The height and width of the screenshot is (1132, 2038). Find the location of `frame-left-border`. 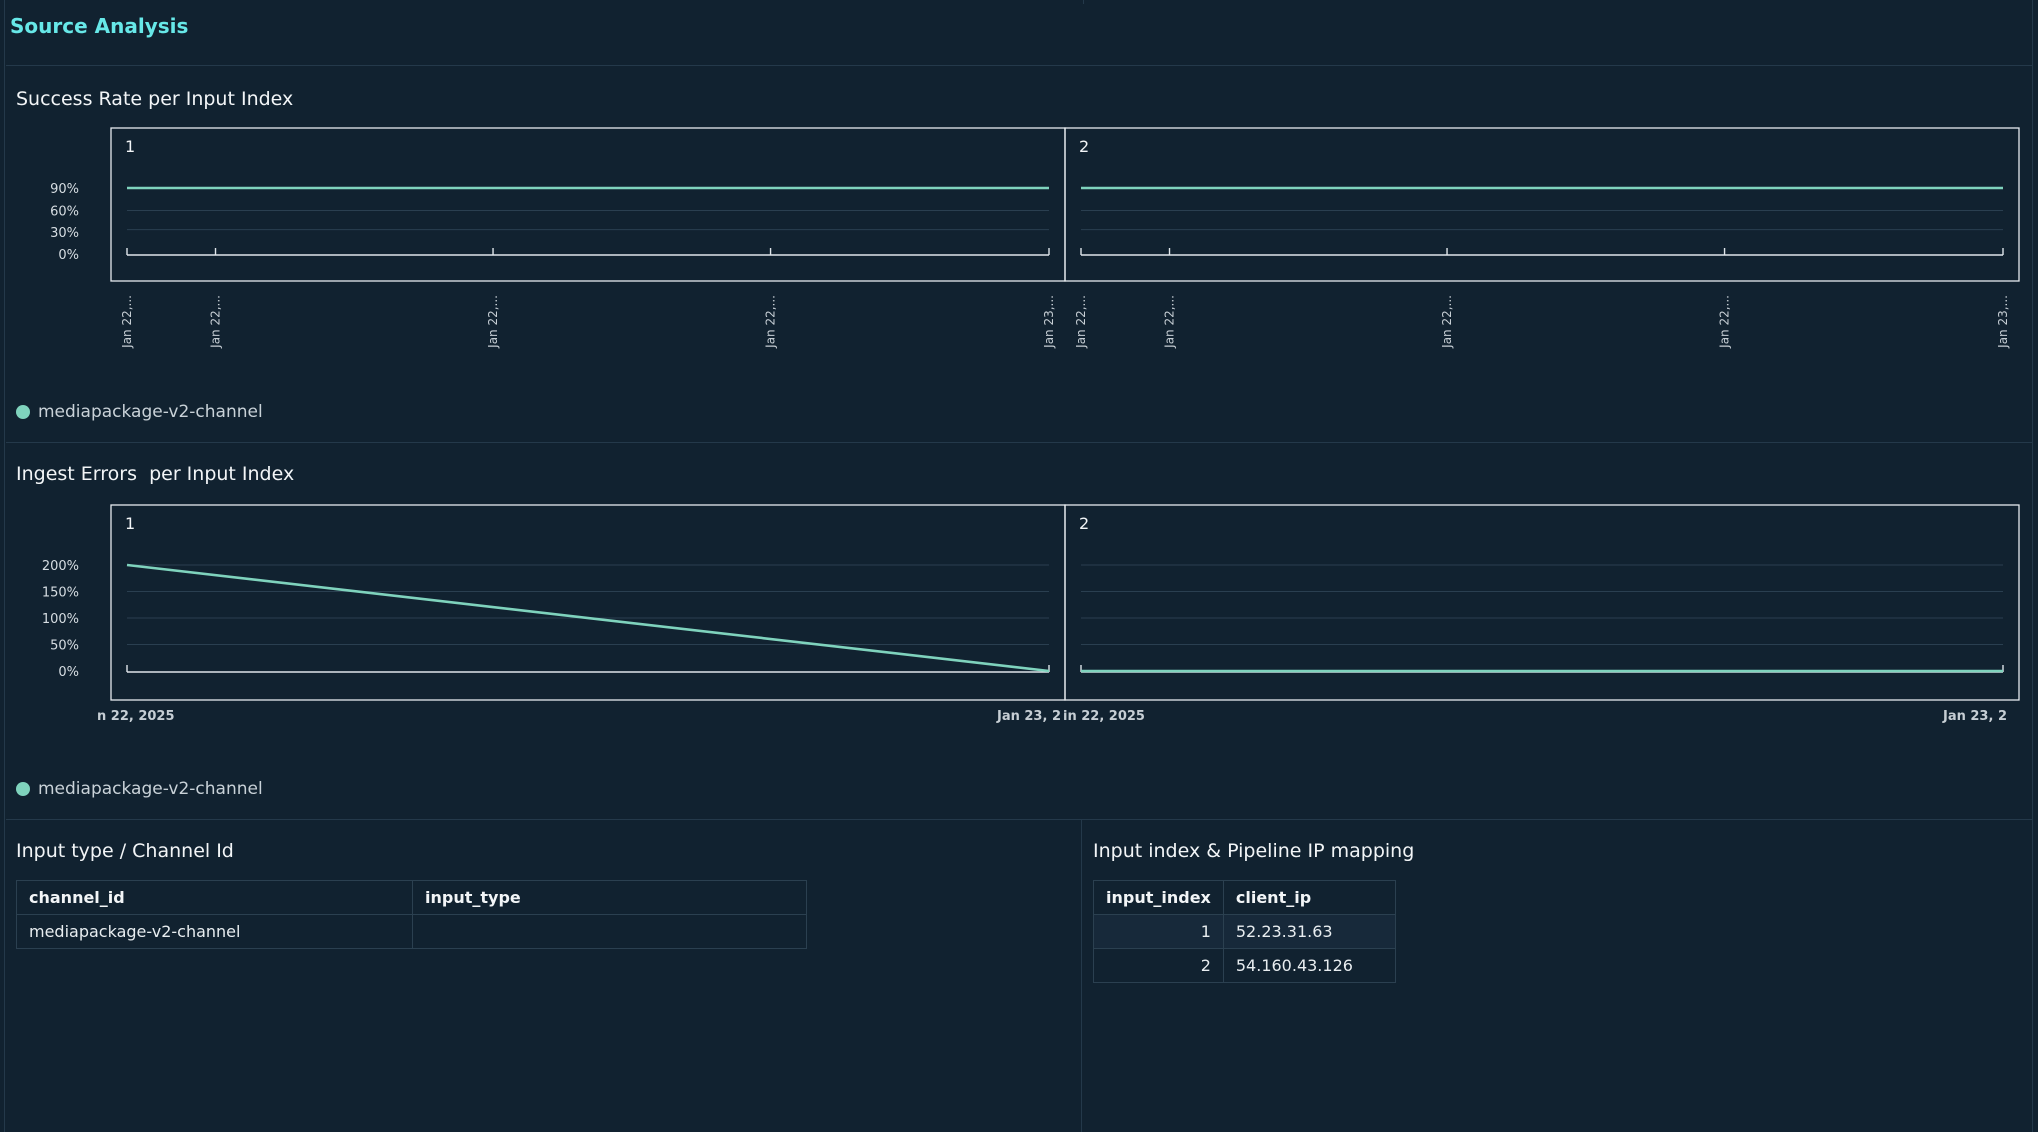

frame-left-border is located at coordinates (4, 566).